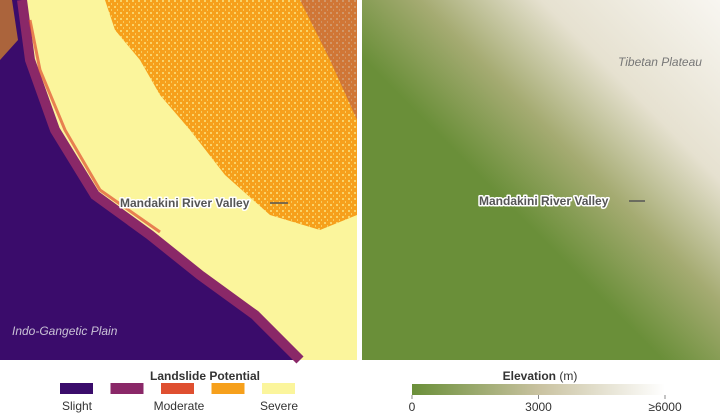 The height and width of the screenshot is (416, 720). What do you see at coordinates (568, 376) in the screenshot?
I see `legend-unit: (m)` at bounding box center [568, 376].